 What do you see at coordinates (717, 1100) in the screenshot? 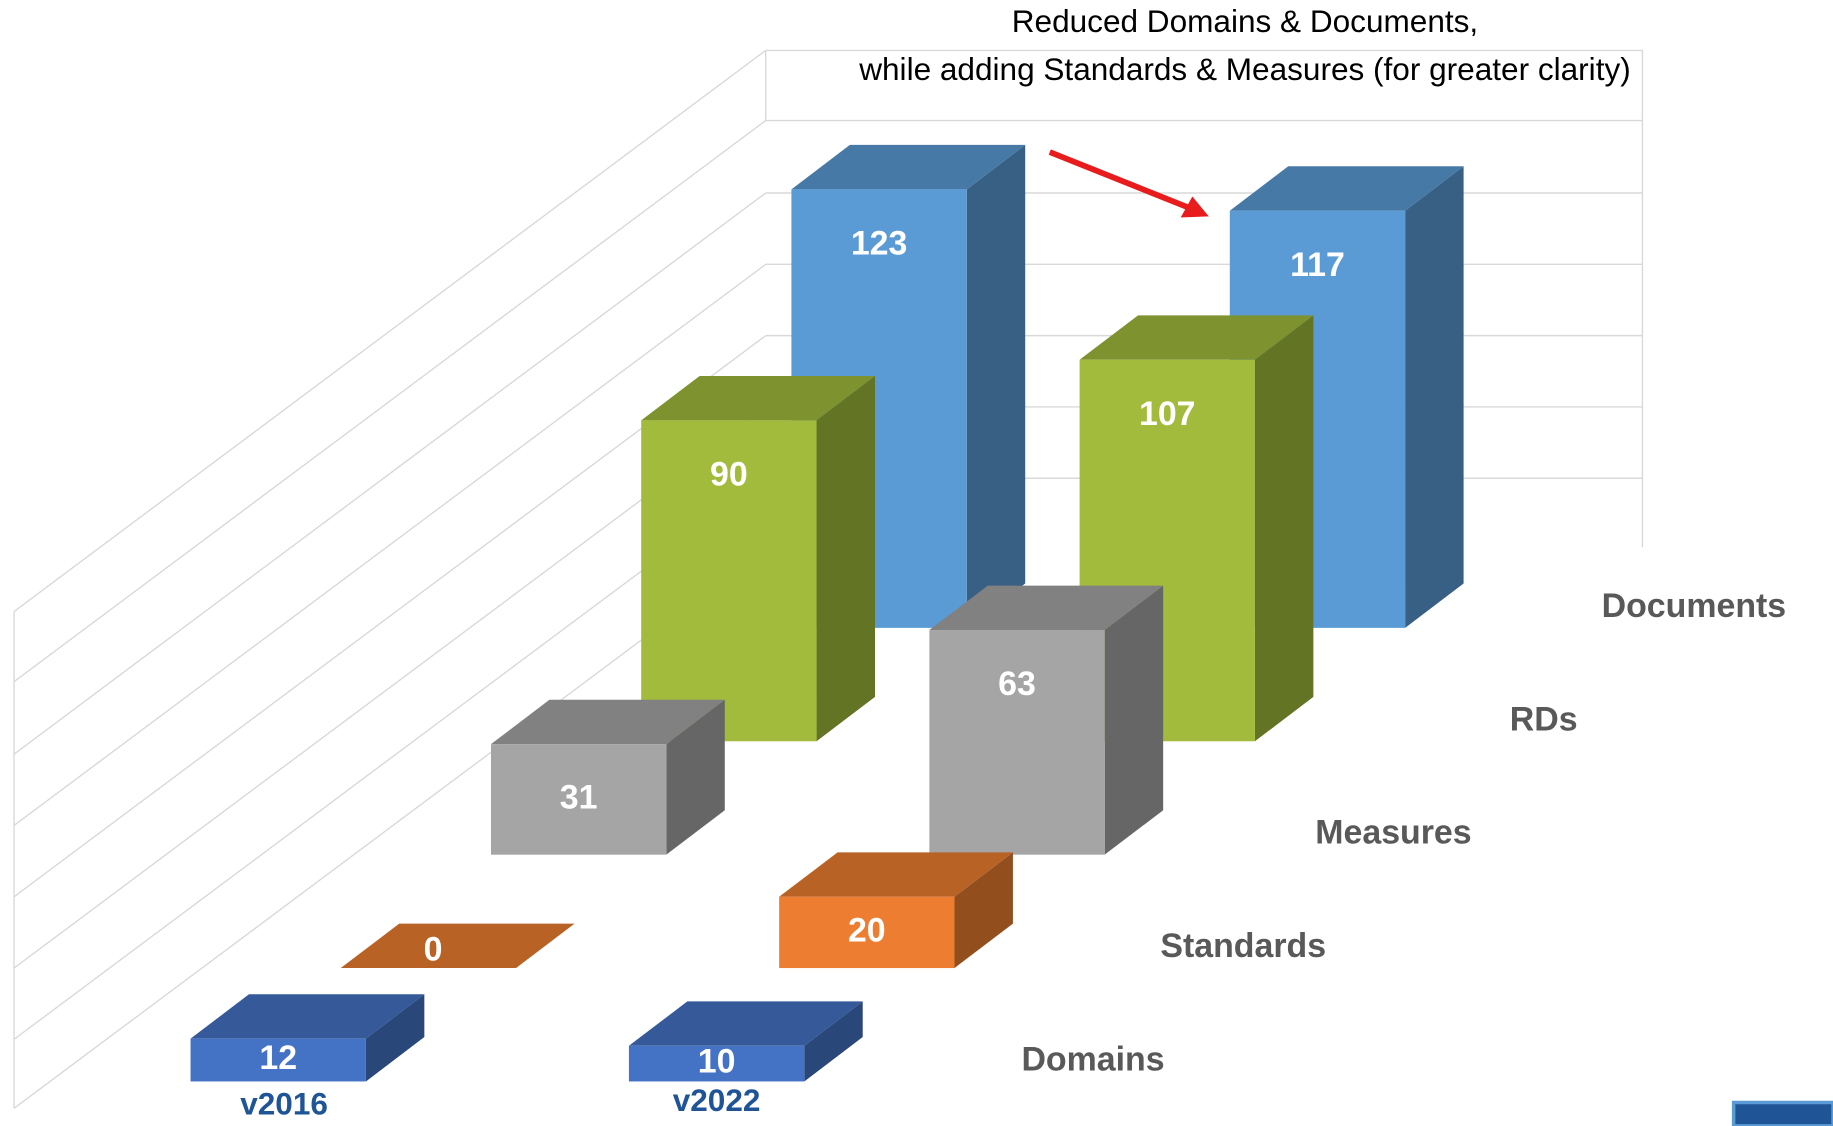
I see `x-tick-label: v2022` at bounding box center [717, 1100].